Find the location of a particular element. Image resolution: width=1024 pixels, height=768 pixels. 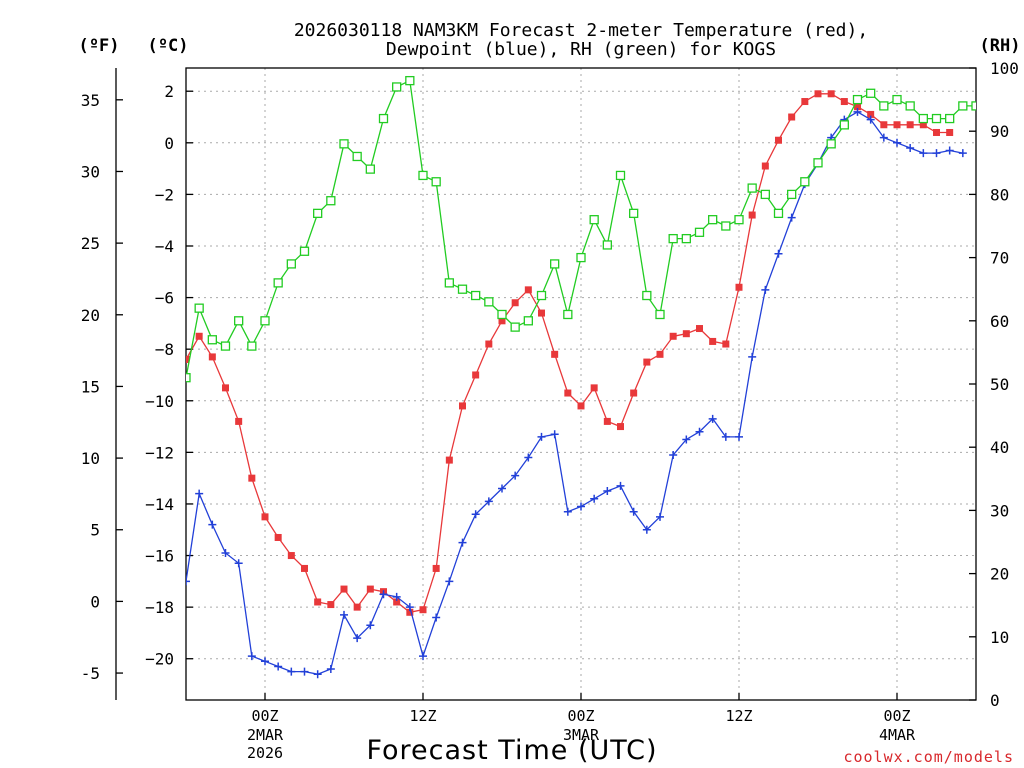

fahrenheit-tick-label: 25 is located at coordinates (90, 243).